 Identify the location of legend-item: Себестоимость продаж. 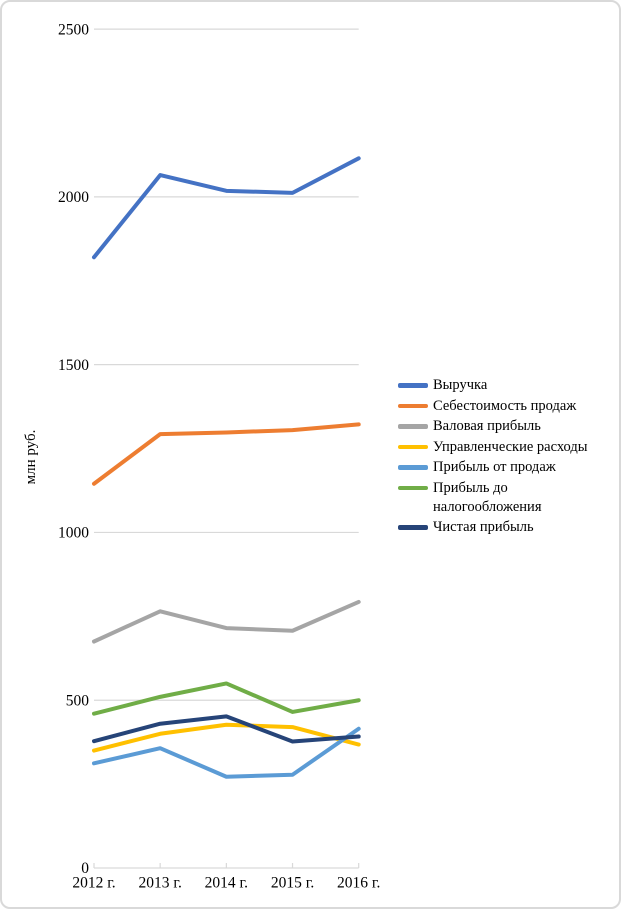
(508, 406).